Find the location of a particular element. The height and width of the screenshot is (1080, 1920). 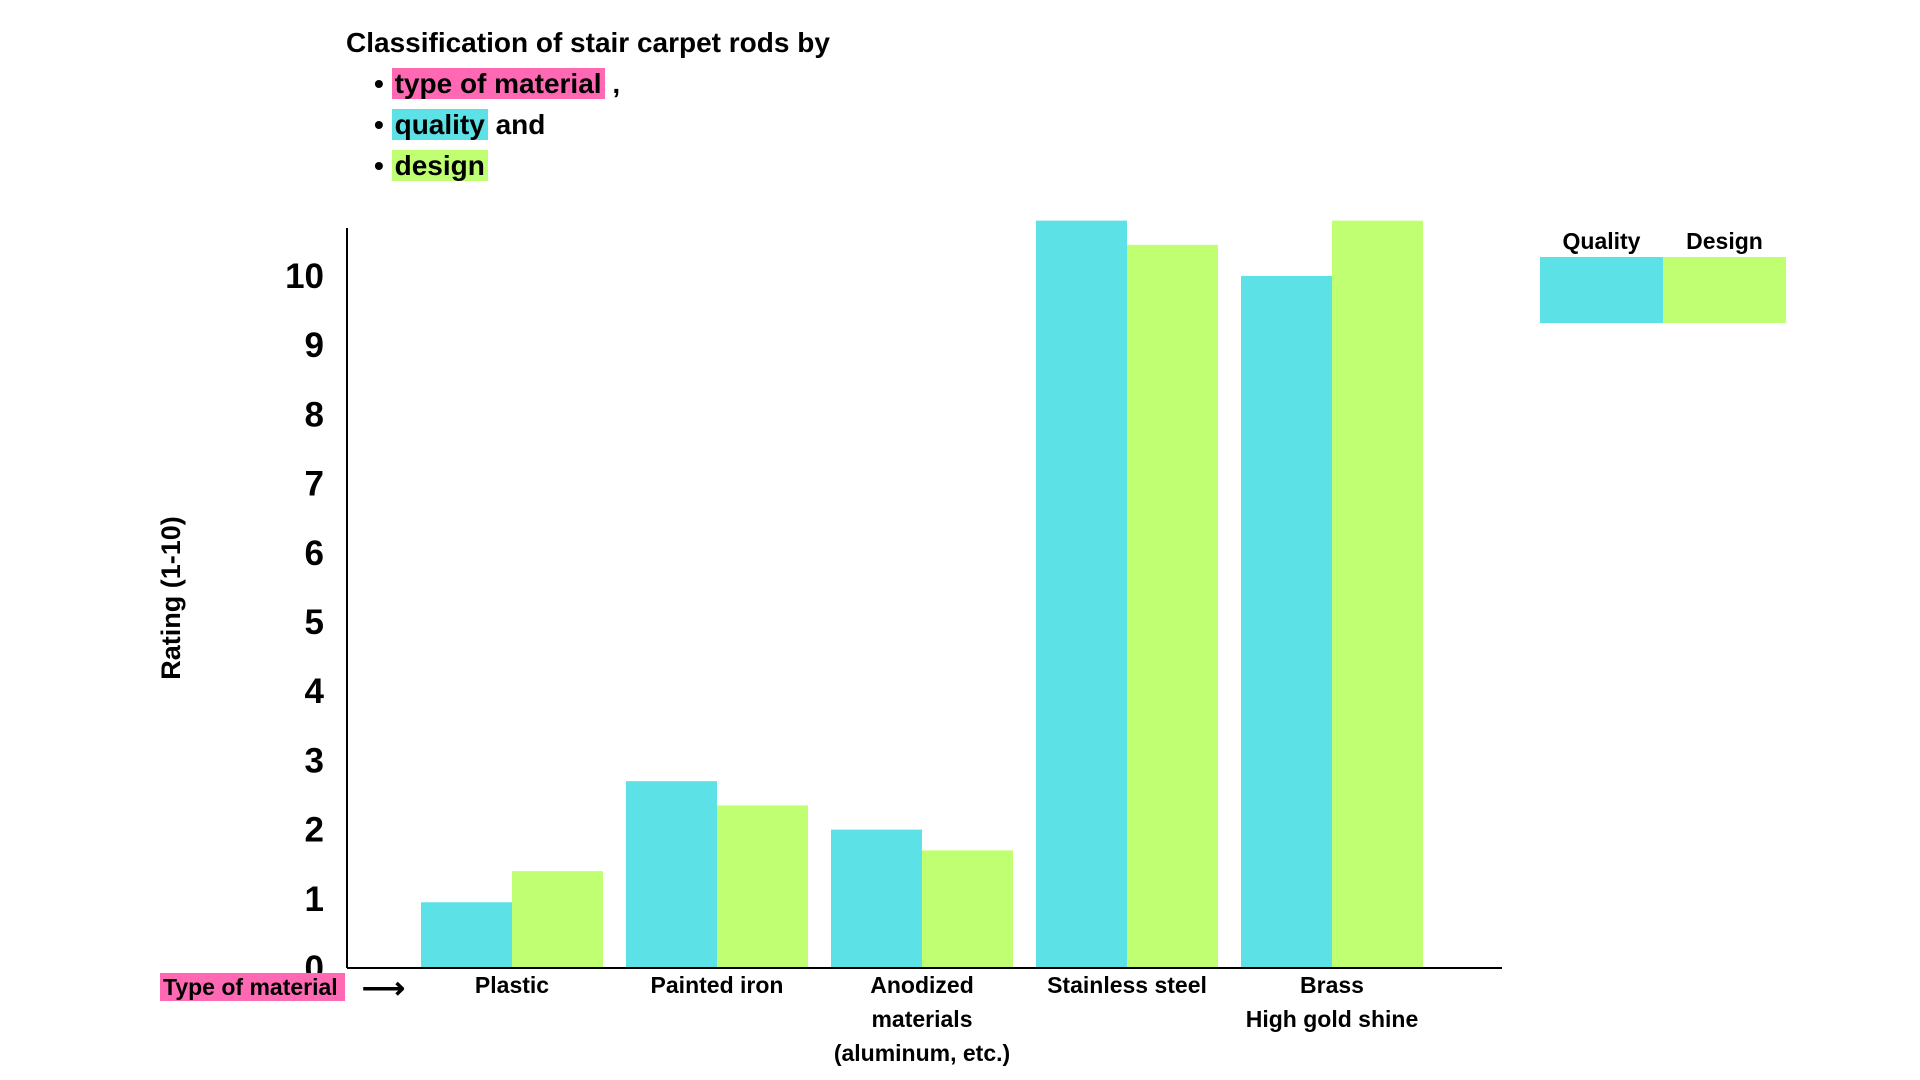

x-tick-label-2-2: (aluminum, etc.) is located at coordinates (922, 1053).